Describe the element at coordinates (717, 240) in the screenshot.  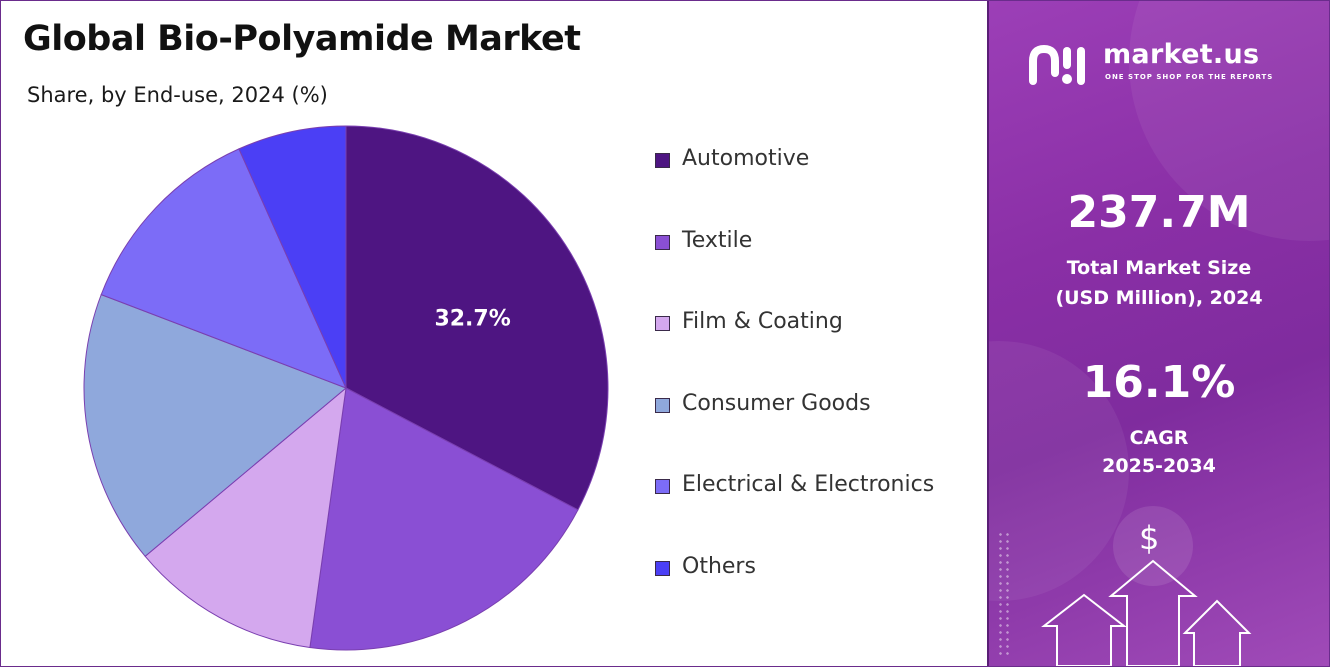
I see `legend-label: Textile` at that location.